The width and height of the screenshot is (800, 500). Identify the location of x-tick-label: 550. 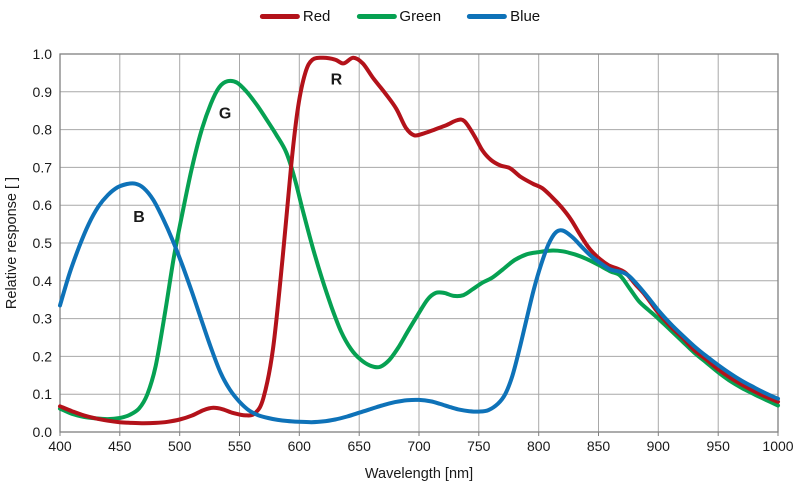
(240, 446).